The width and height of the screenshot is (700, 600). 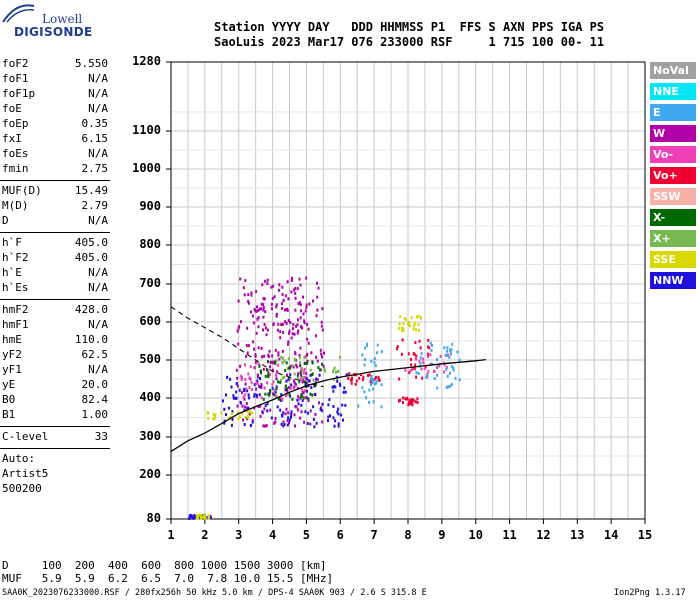 I want to click on x-tick-label: 12, so click(x=543, y=535).